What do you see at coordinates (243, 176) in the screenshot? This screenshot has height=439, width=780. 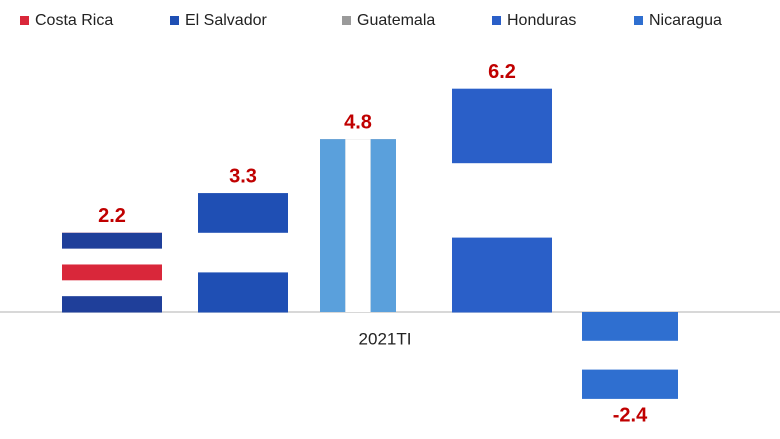 I see `value-label: 3.3` at bounding box center [243, 176].